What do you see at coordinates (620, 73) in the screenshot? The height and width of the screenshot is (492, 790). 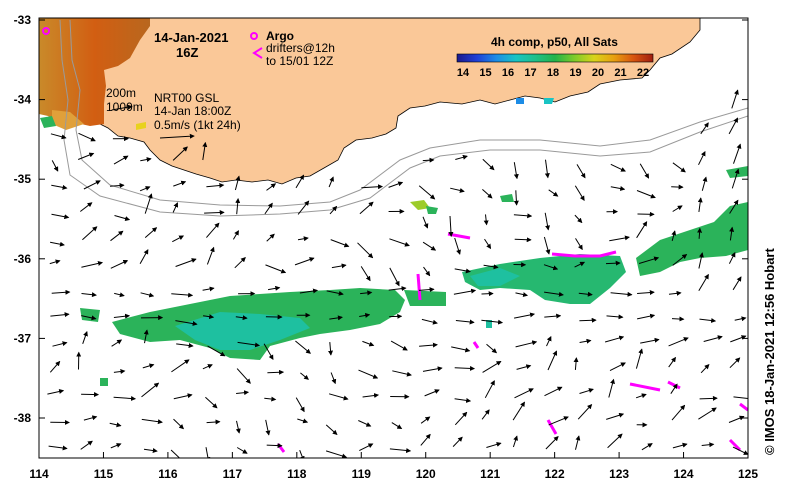 I see `colorbar-tick-21: 21` at bounding box center [620, 73].